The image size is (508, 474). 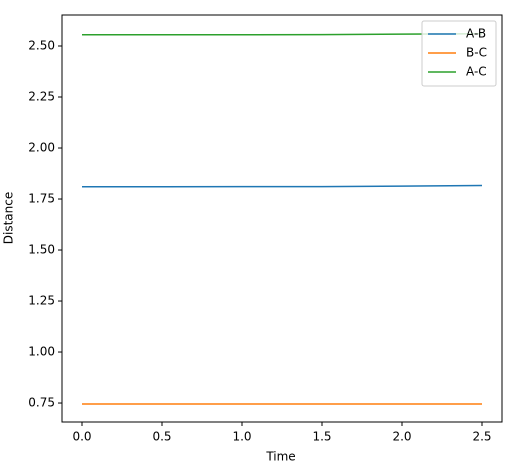 What do you see at coordinates (41, 250) in the screenshot?
I see `y-tick-label: 1.50` at bounding box center [41, 250].